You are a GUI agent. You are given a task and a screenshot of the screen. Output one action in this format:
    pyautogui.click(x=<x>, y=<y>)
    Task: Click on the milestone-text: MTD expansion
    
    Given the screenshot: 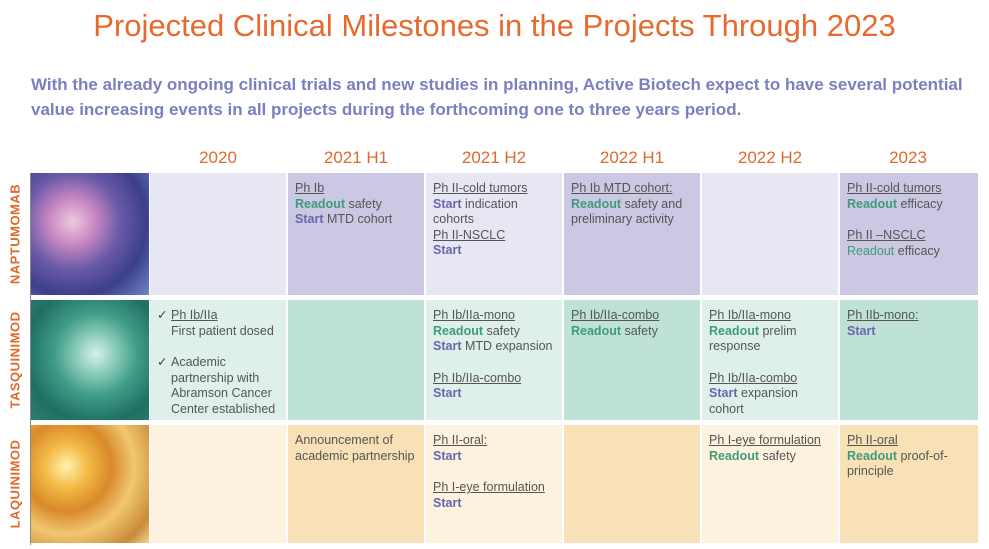 What is the action you would take?
    pyautogui.click(x=508, y=346)
    